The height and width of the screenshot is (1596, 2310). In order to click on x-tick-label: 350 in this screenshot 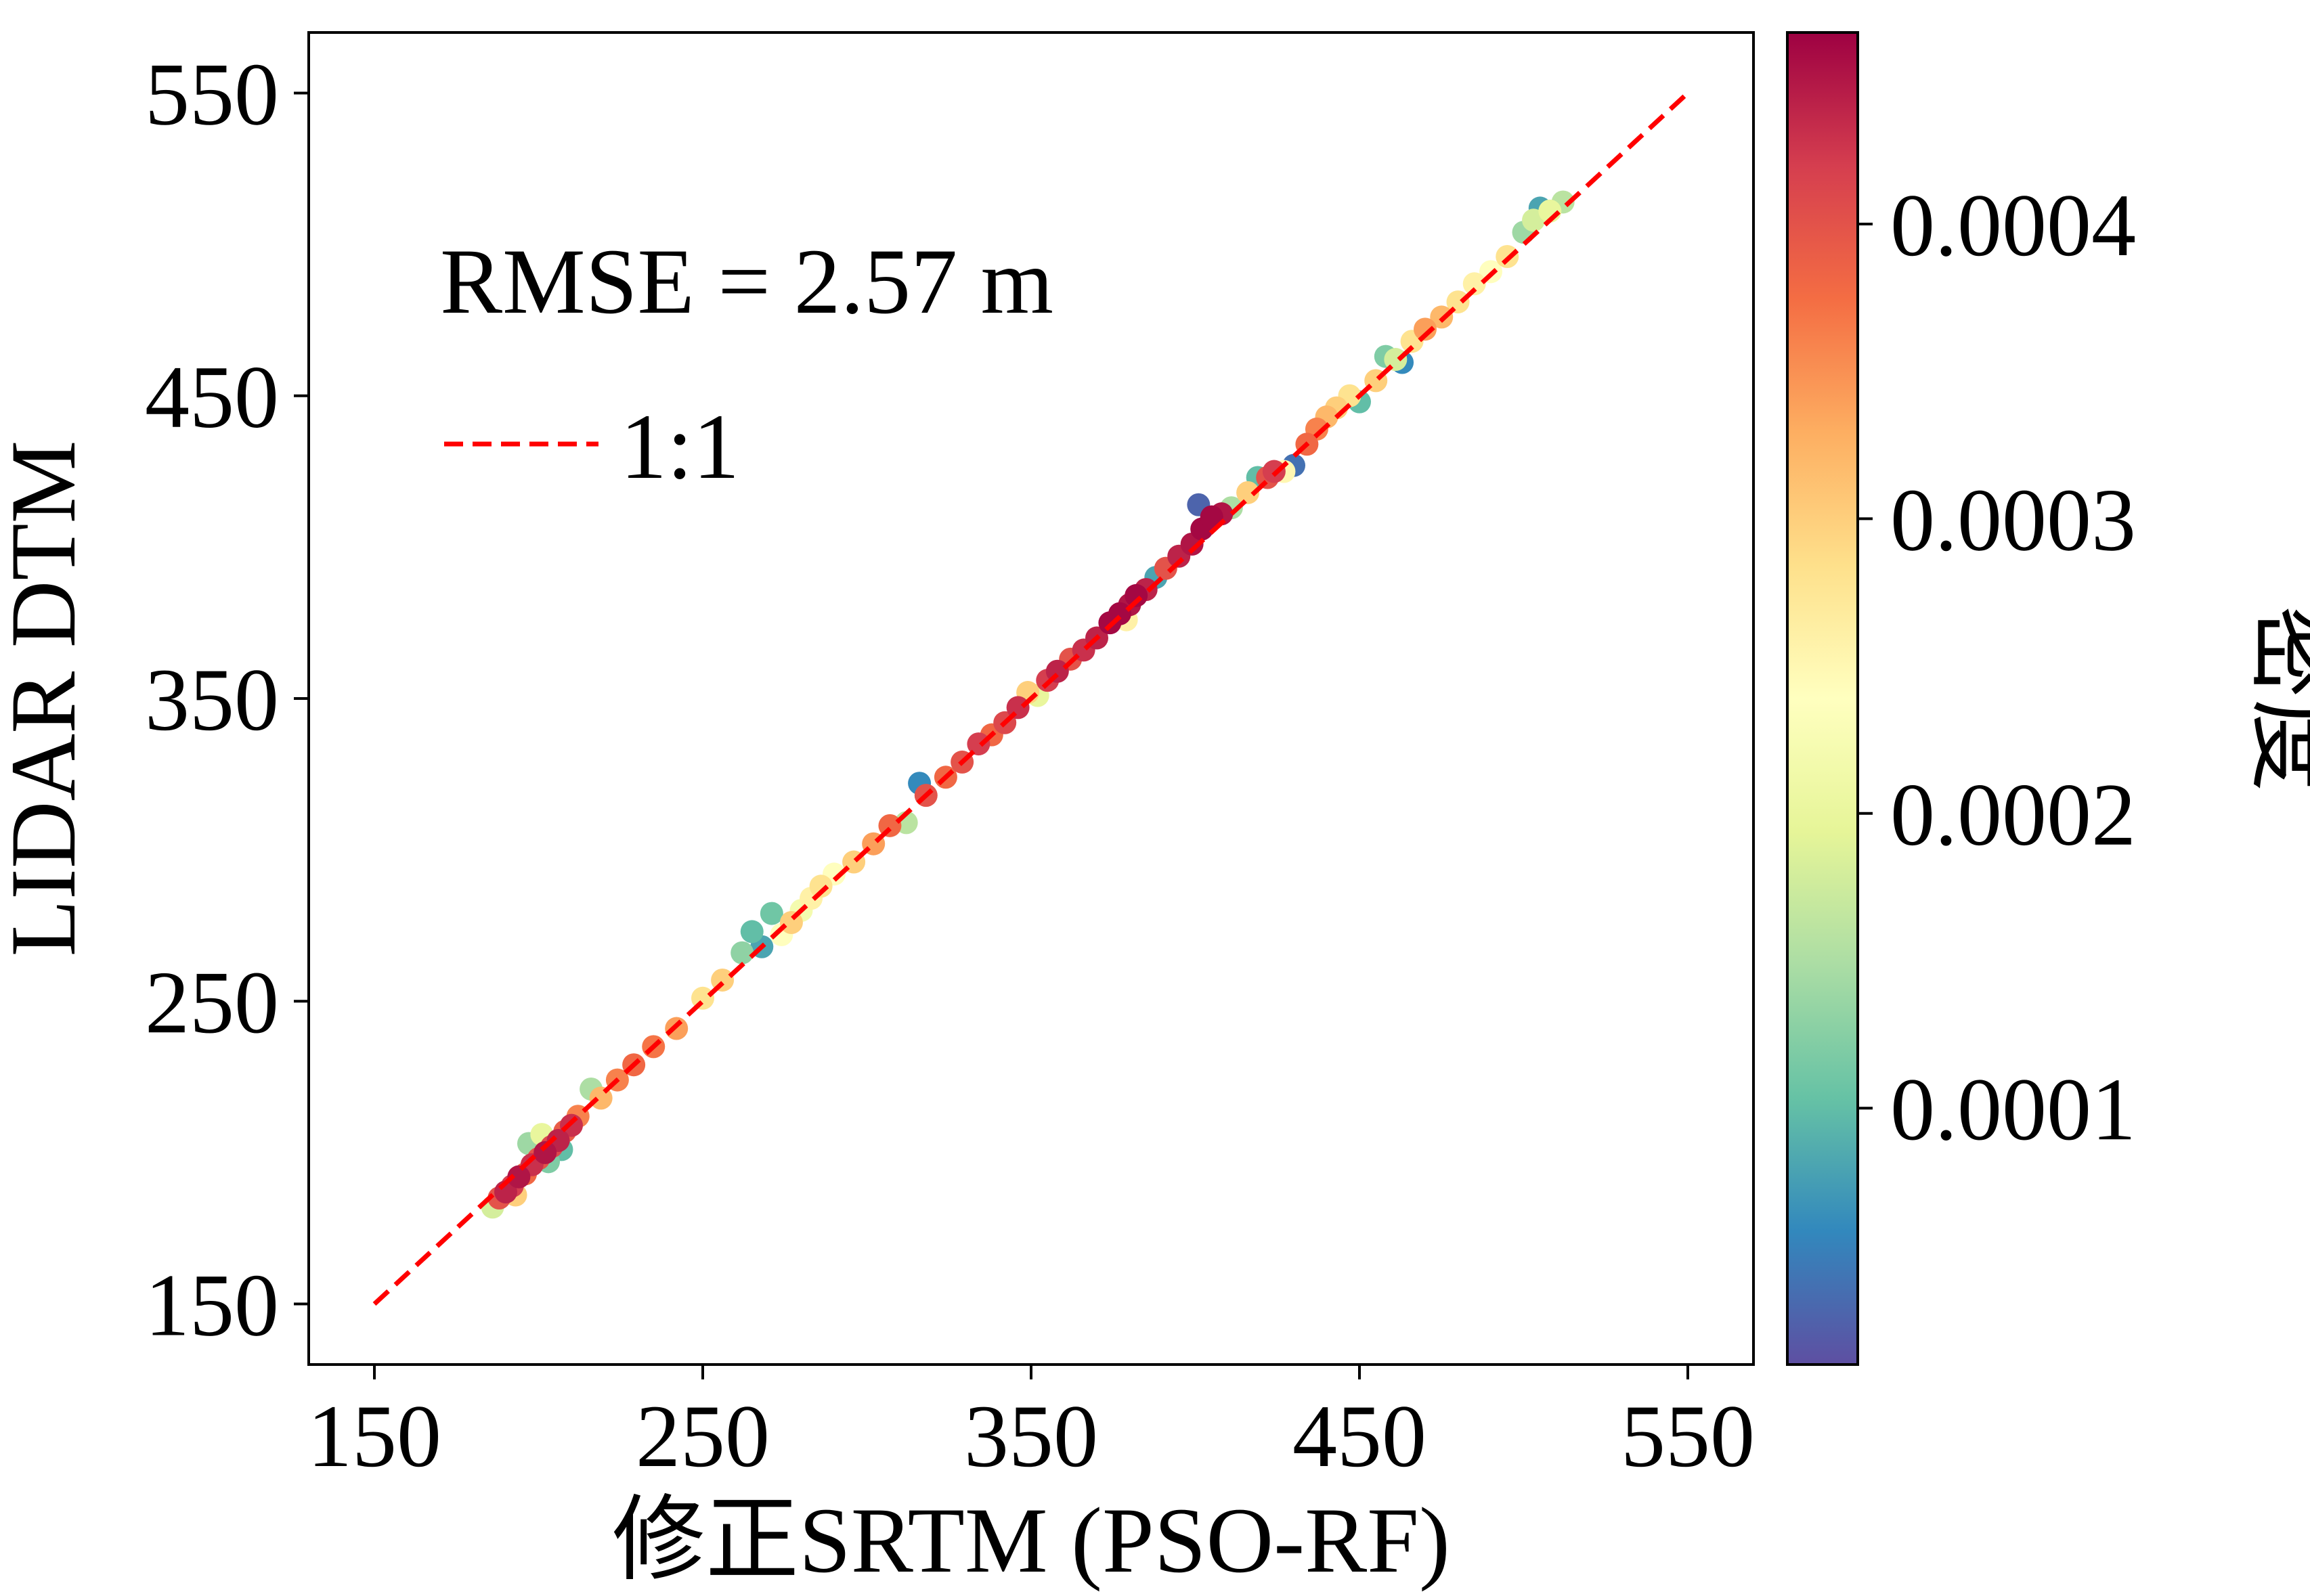, I will do `click(1031, 1436)`.